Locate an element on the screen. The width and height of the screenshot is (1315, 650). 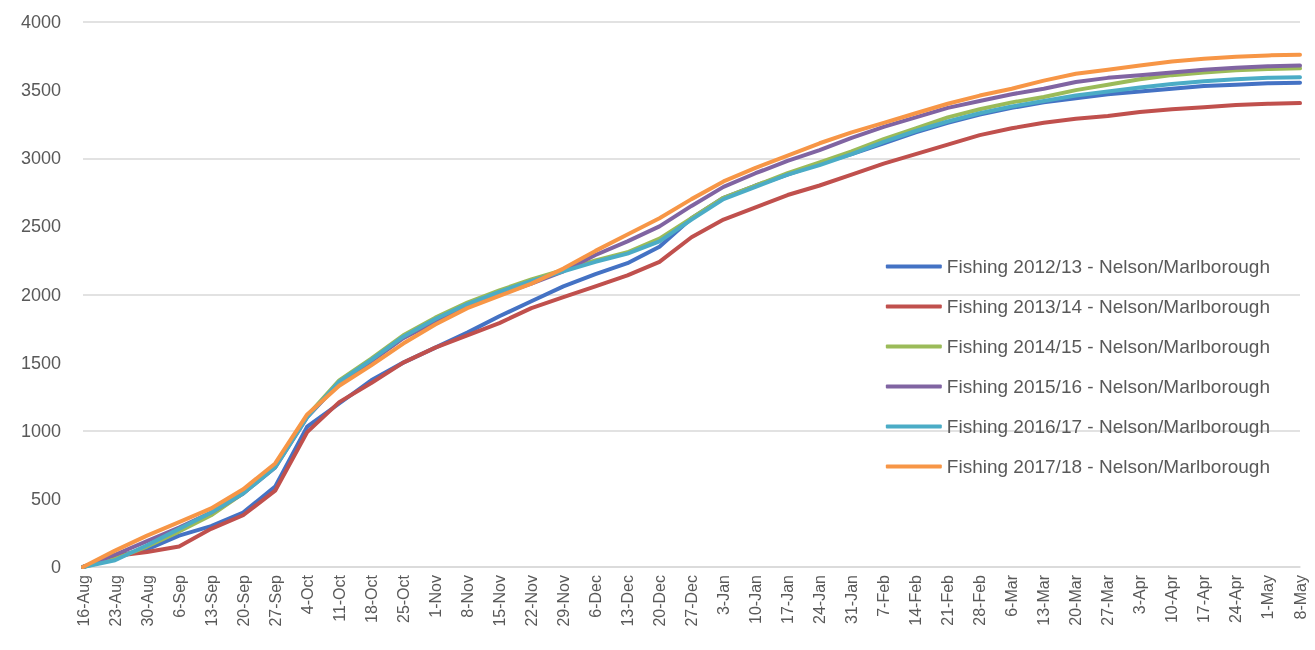
y-tick-label: 500 is located at coordinates (45, 498).